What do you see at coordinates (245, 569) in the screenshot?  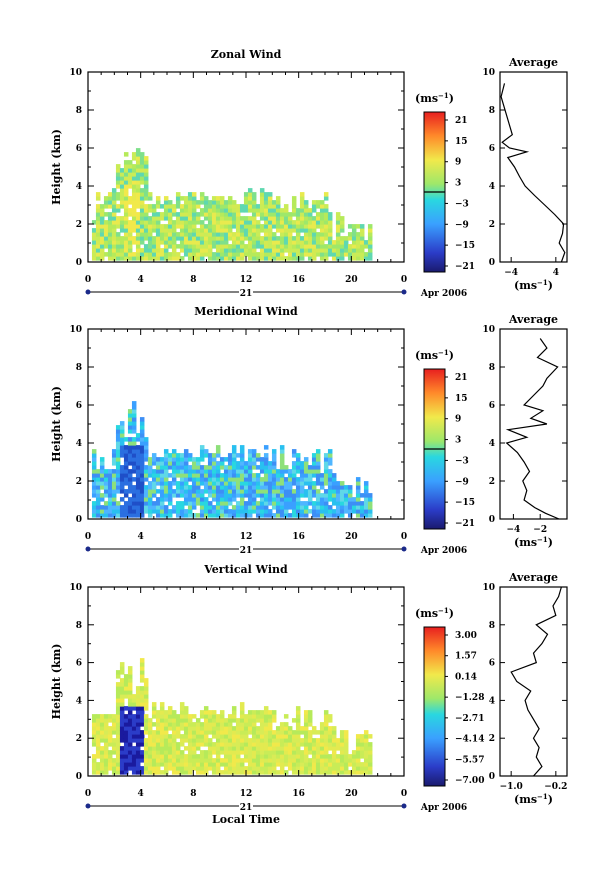 I see `panel-title: Vertical Wind` at bounding box center [245, 569].